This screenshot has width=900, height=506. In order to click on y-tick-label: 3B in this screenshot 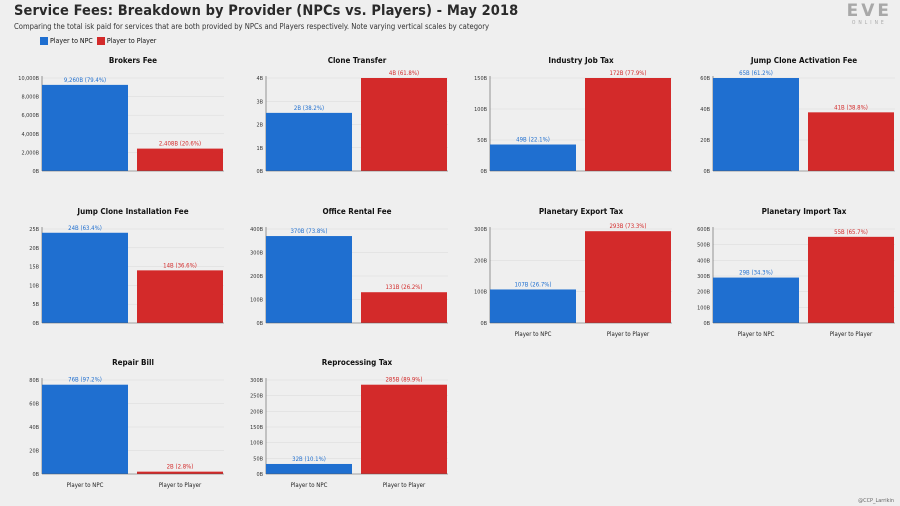, I will do `click(259, 102)`.